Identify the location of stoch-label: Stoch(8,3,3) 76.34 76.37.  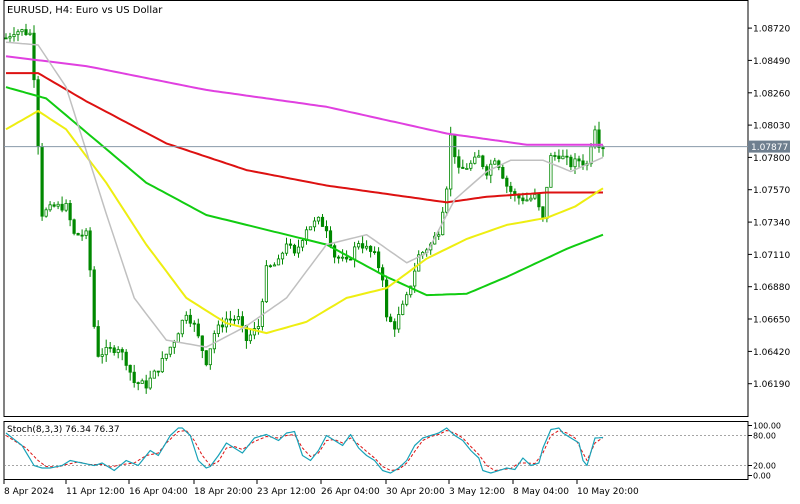
(63, 430).